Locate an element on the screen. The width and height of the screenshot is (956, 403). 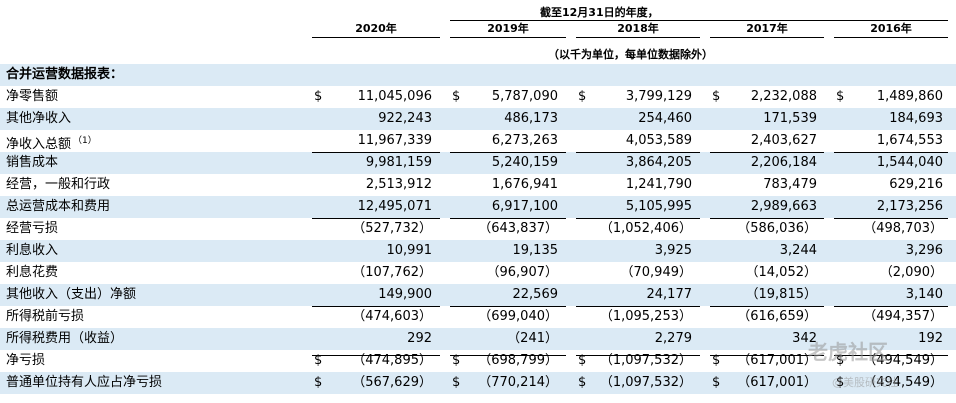
table-cell: 922,243 is located at coordinates (405, 118).